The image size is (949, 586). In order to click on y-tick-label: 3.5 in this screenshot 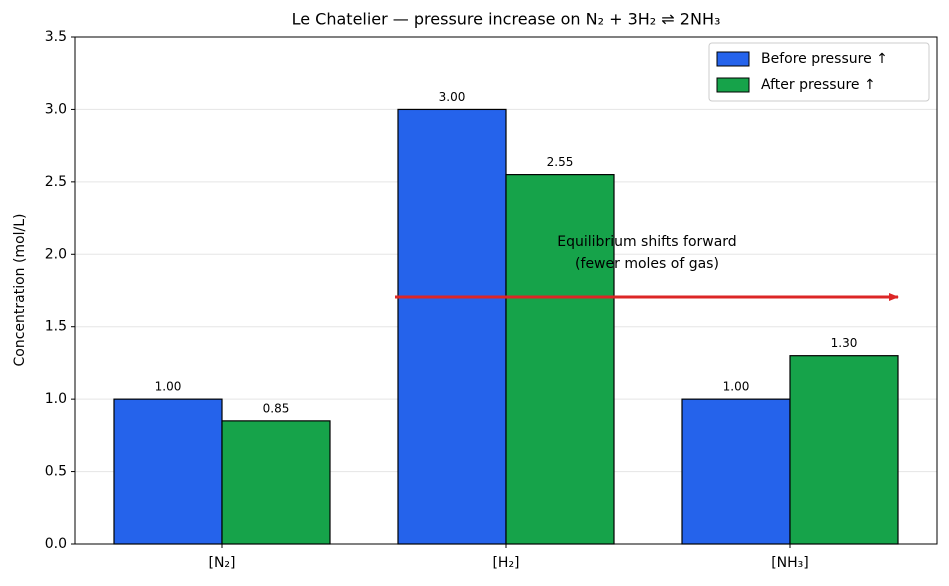, I will do `click(56, 37)`.